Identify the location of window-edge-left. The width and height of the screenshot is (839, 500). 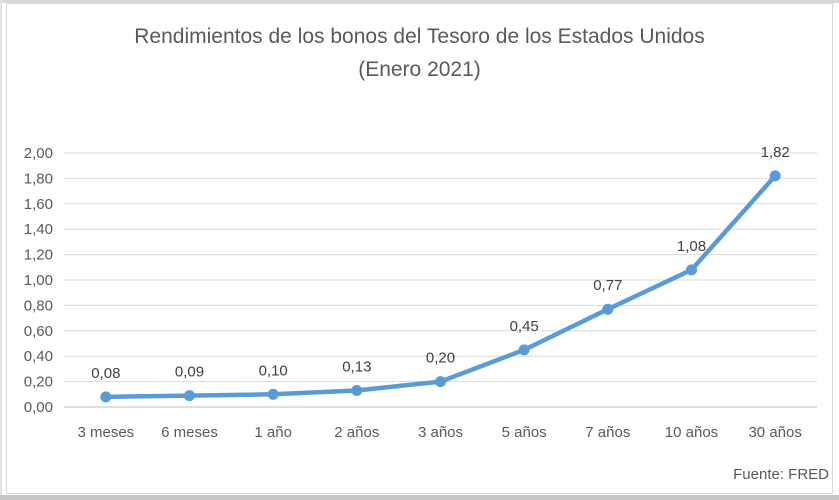
(1, 250).